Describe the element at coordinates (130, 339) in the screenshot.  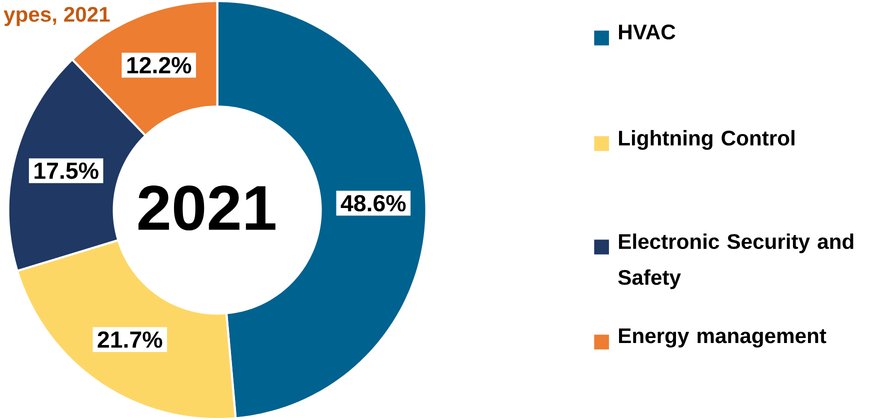
I see `data-label: 21.7%` at that location.